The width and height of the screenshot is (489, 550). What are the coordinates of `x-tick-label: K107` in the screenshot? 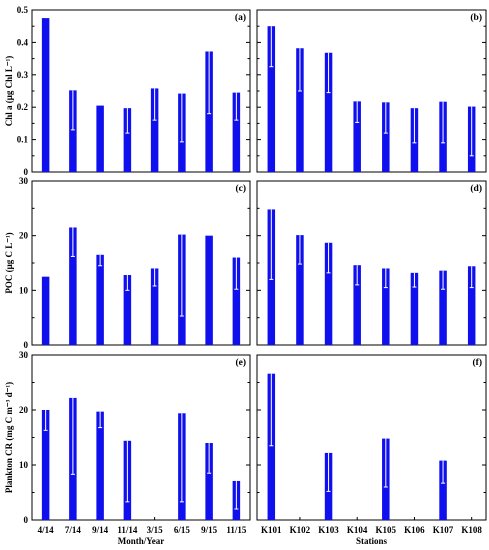 It's located at (443, 530).